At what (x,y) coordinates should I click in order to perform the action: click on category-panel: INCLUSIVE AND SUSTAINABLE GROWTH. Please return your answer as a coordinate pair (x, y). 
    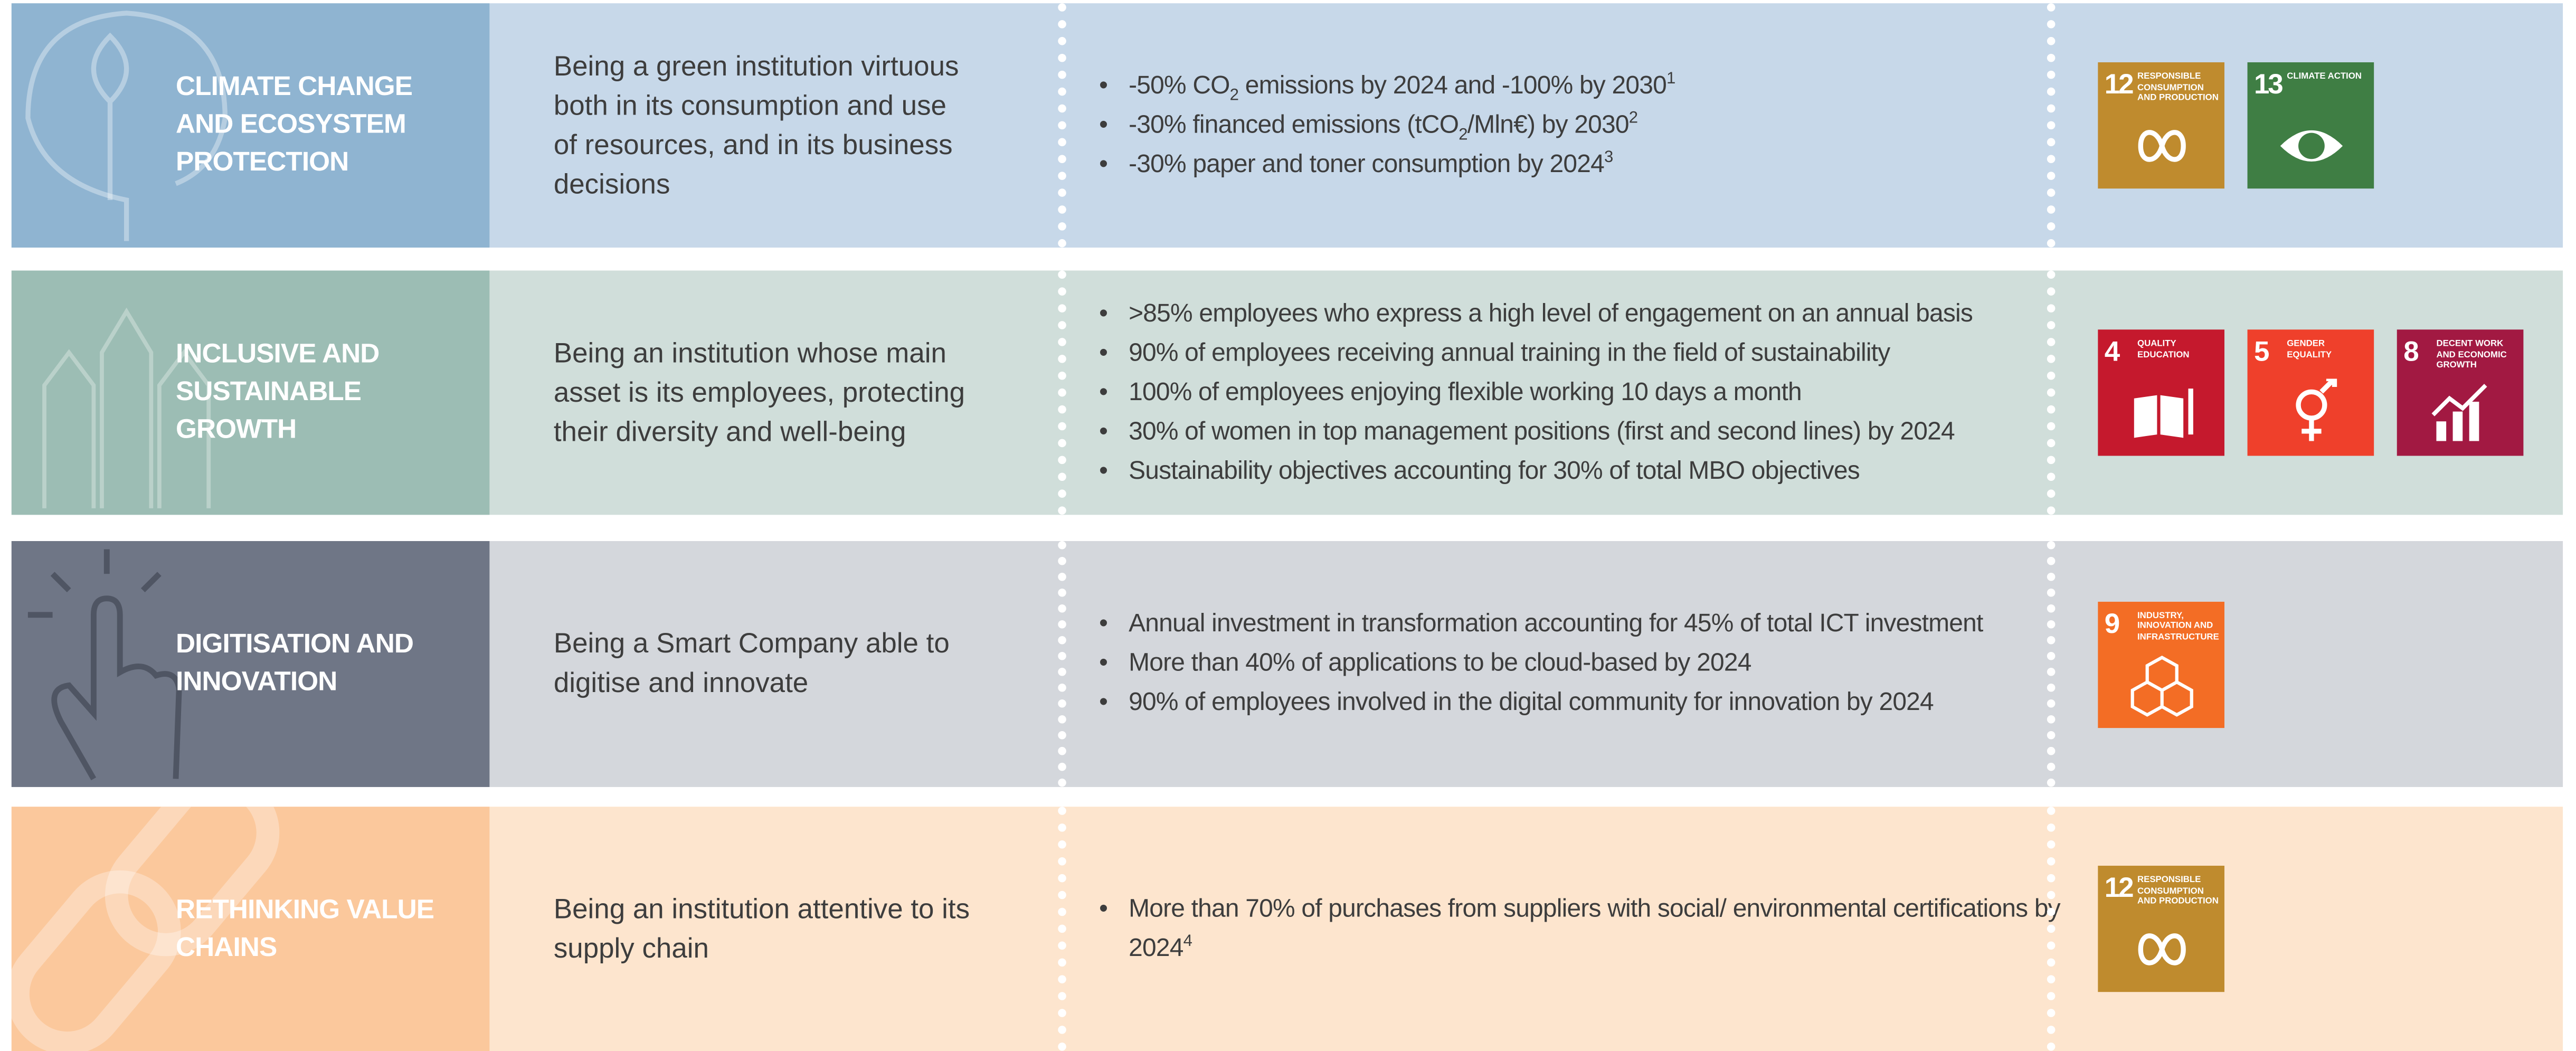
    Looking at the image, I should click on (250, 393).